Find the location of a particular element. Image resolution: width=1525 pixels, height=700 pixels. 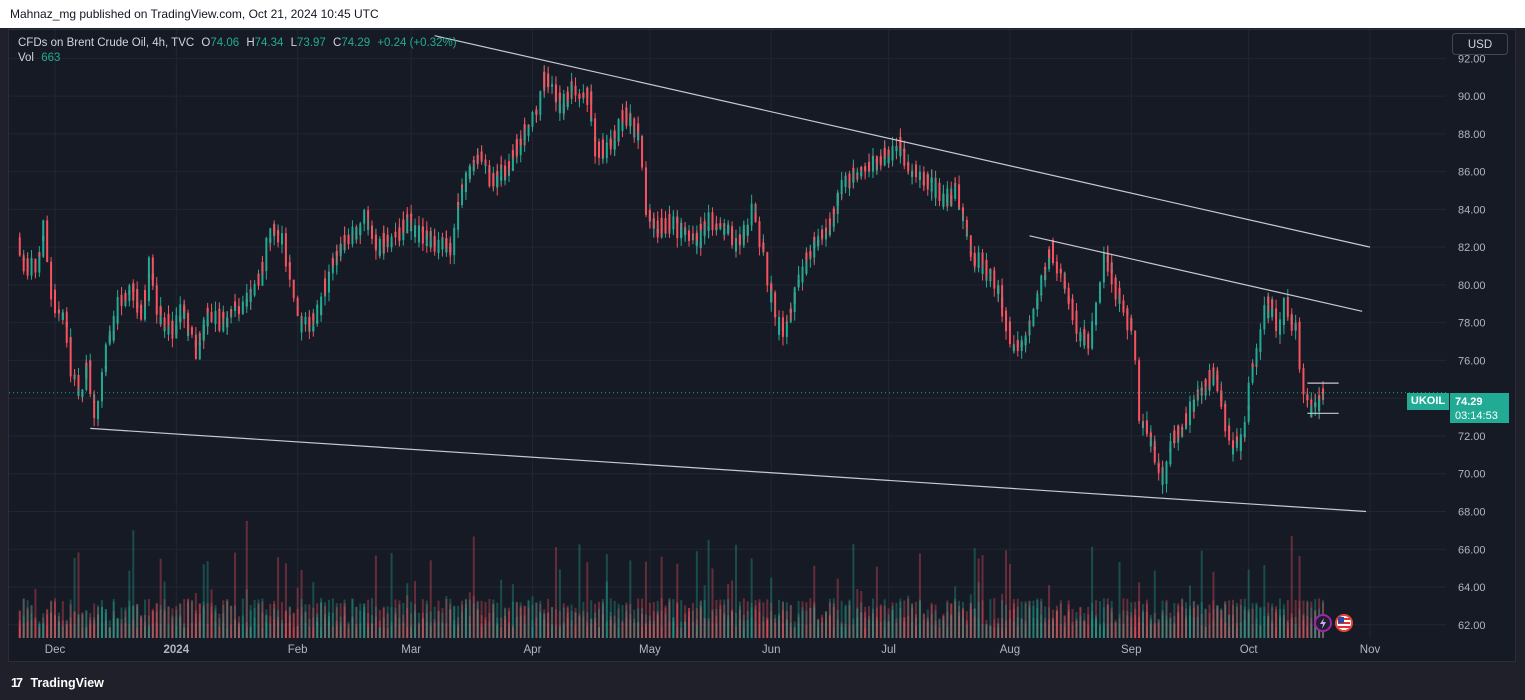

lower-channel-line is located at coordinates (728, 470).